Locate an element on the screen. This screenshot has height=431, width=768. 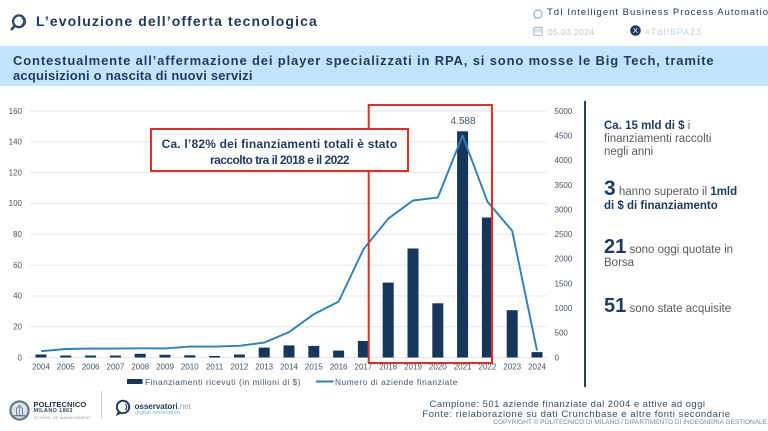
svg-text: 2022 is located at coordinates (488, 367).